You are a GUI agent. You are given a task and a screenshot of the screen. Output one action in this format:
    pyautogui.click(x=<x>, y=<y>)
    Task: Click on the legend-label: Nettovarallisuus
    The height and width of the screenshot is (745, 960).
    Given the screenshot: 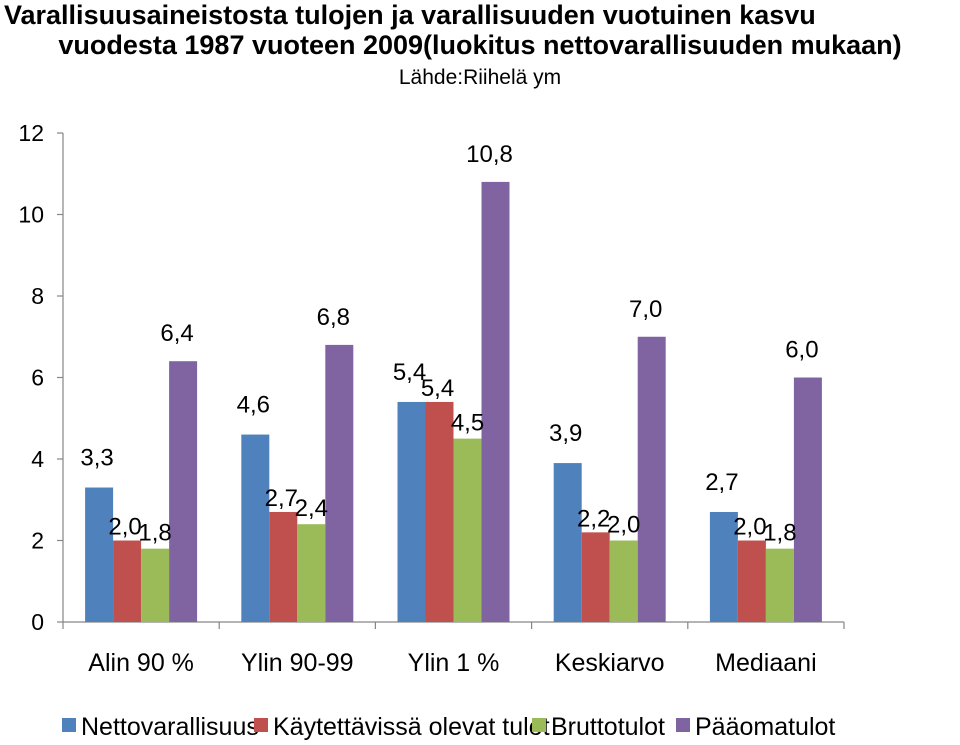 What is the action you would take?
    pyautogui.click(x=170, y=727)
    